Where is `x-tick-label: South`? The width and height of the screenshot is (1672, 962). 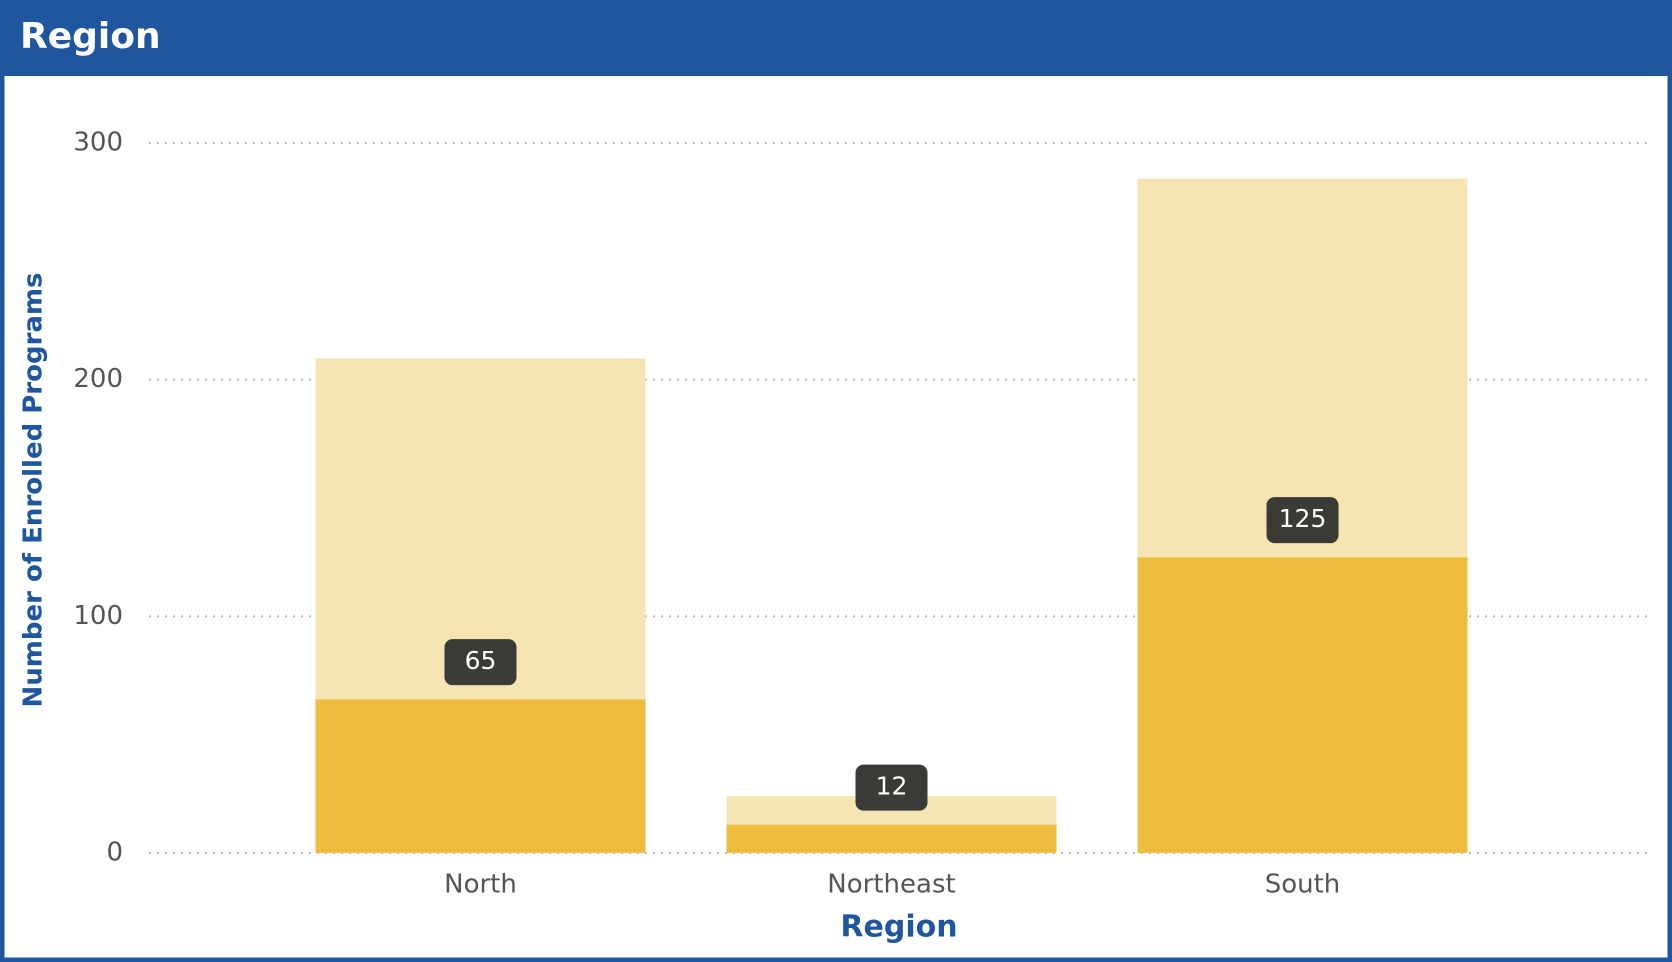
x-tick-label: South is located at coordinates (1303, 885).